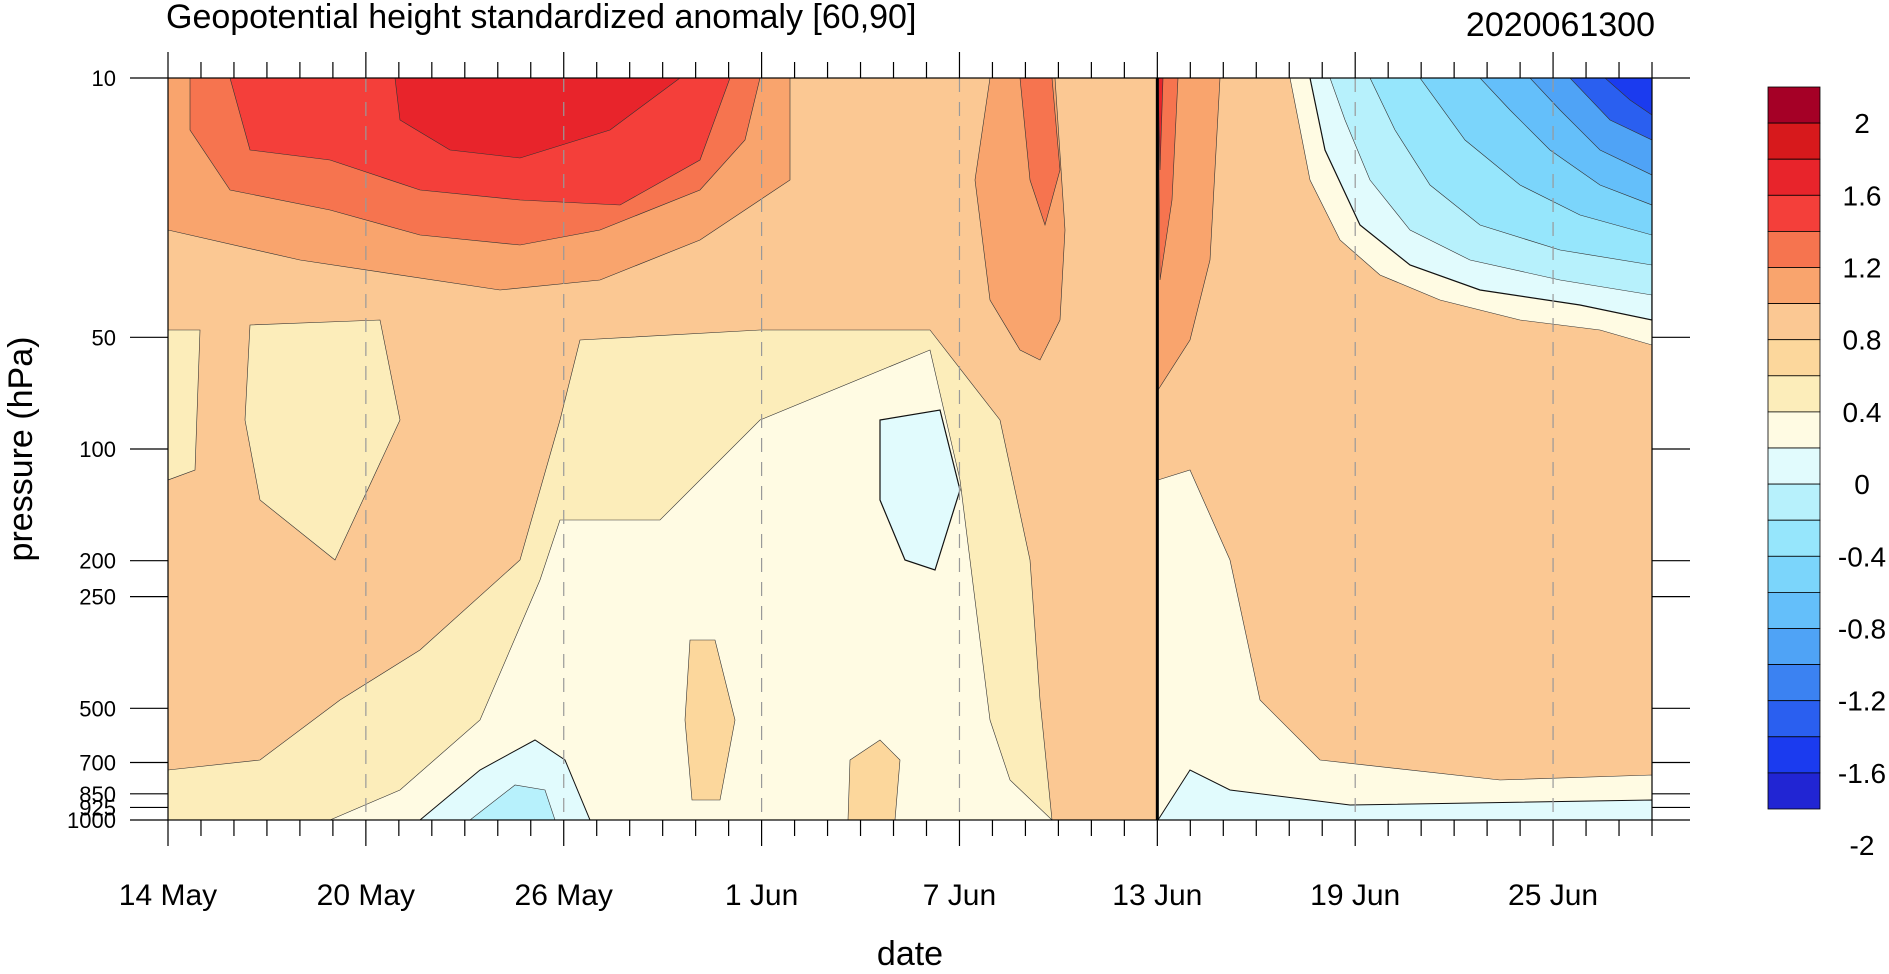 The width and height of the screenshot is (1889, 974). What do you see at coordinates (366, 895) in the screenshot?
I see `x-tick-label: 20 May` at bounding box center [366, 895].